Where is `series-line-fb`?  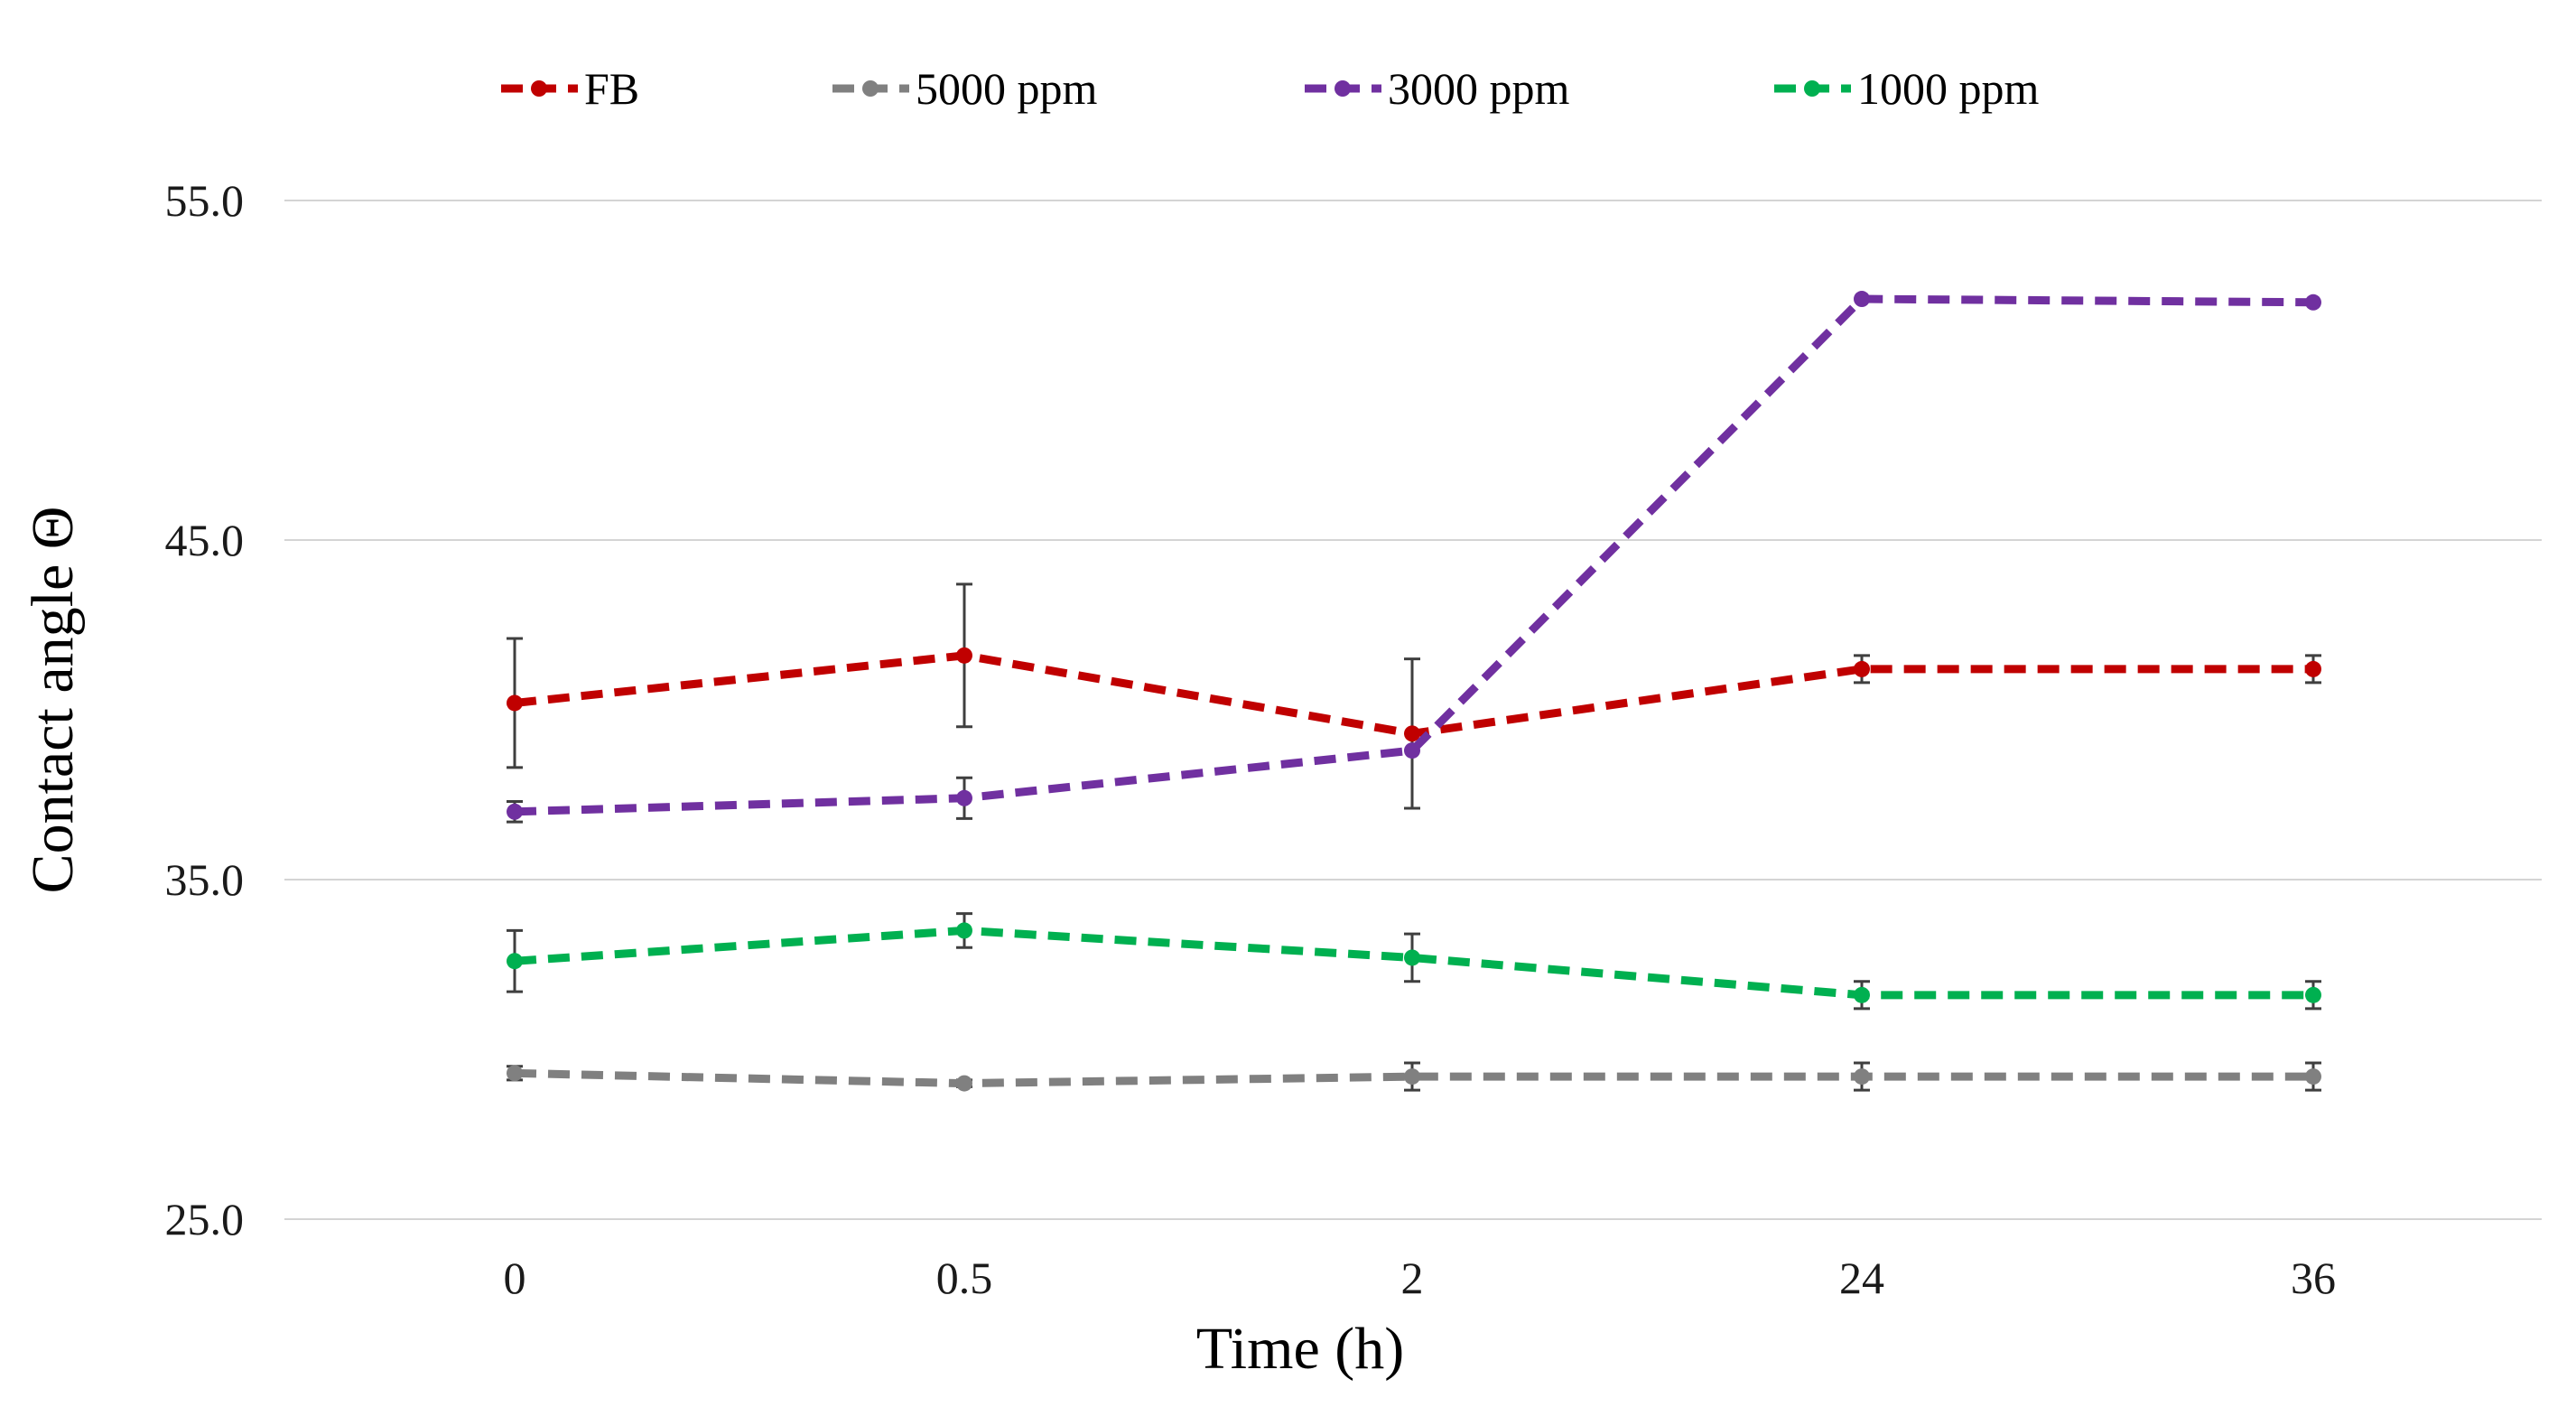
series-line-fb is located at coordinates (1413, 694).